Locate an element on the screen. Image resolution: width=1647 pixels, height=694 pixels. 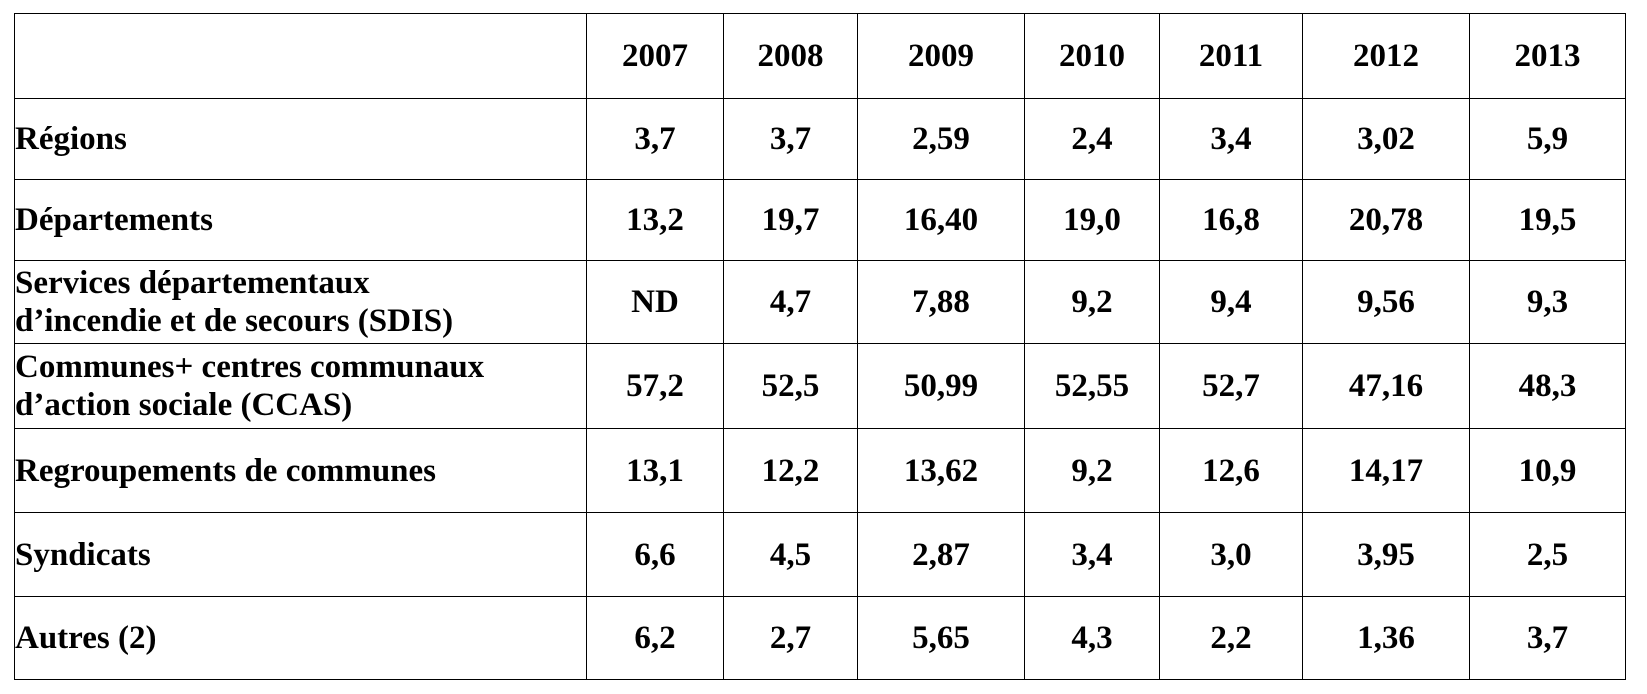
header-row: 2007 2008 2009 2010 2011 2012 2013 is located at coordinates (820, 56).